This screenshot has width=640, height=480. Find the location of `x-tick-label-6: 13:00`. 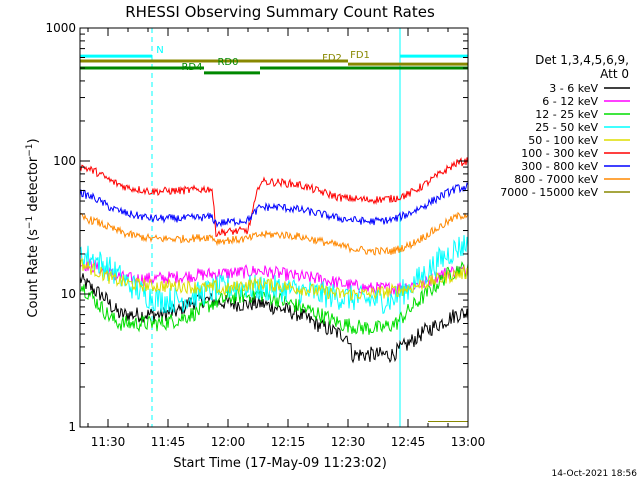

x-tick-label-6: 13:00 is located at coordinates (468, 442).